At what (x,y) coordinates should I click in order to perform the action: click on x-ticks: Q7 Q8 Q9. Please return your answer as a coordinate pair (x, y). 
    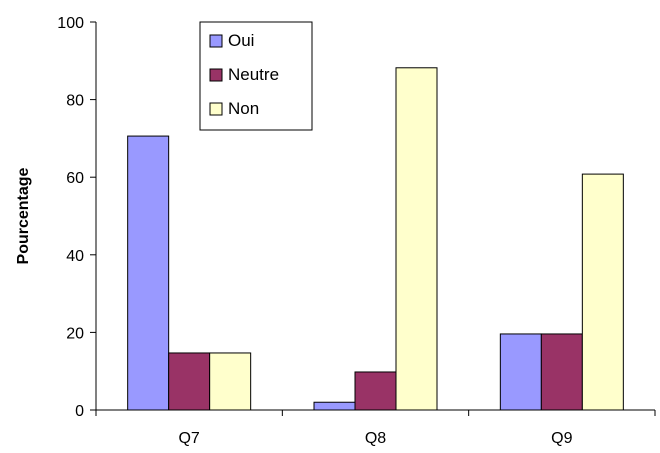
    Looking at the image, I should click on (375, 428).